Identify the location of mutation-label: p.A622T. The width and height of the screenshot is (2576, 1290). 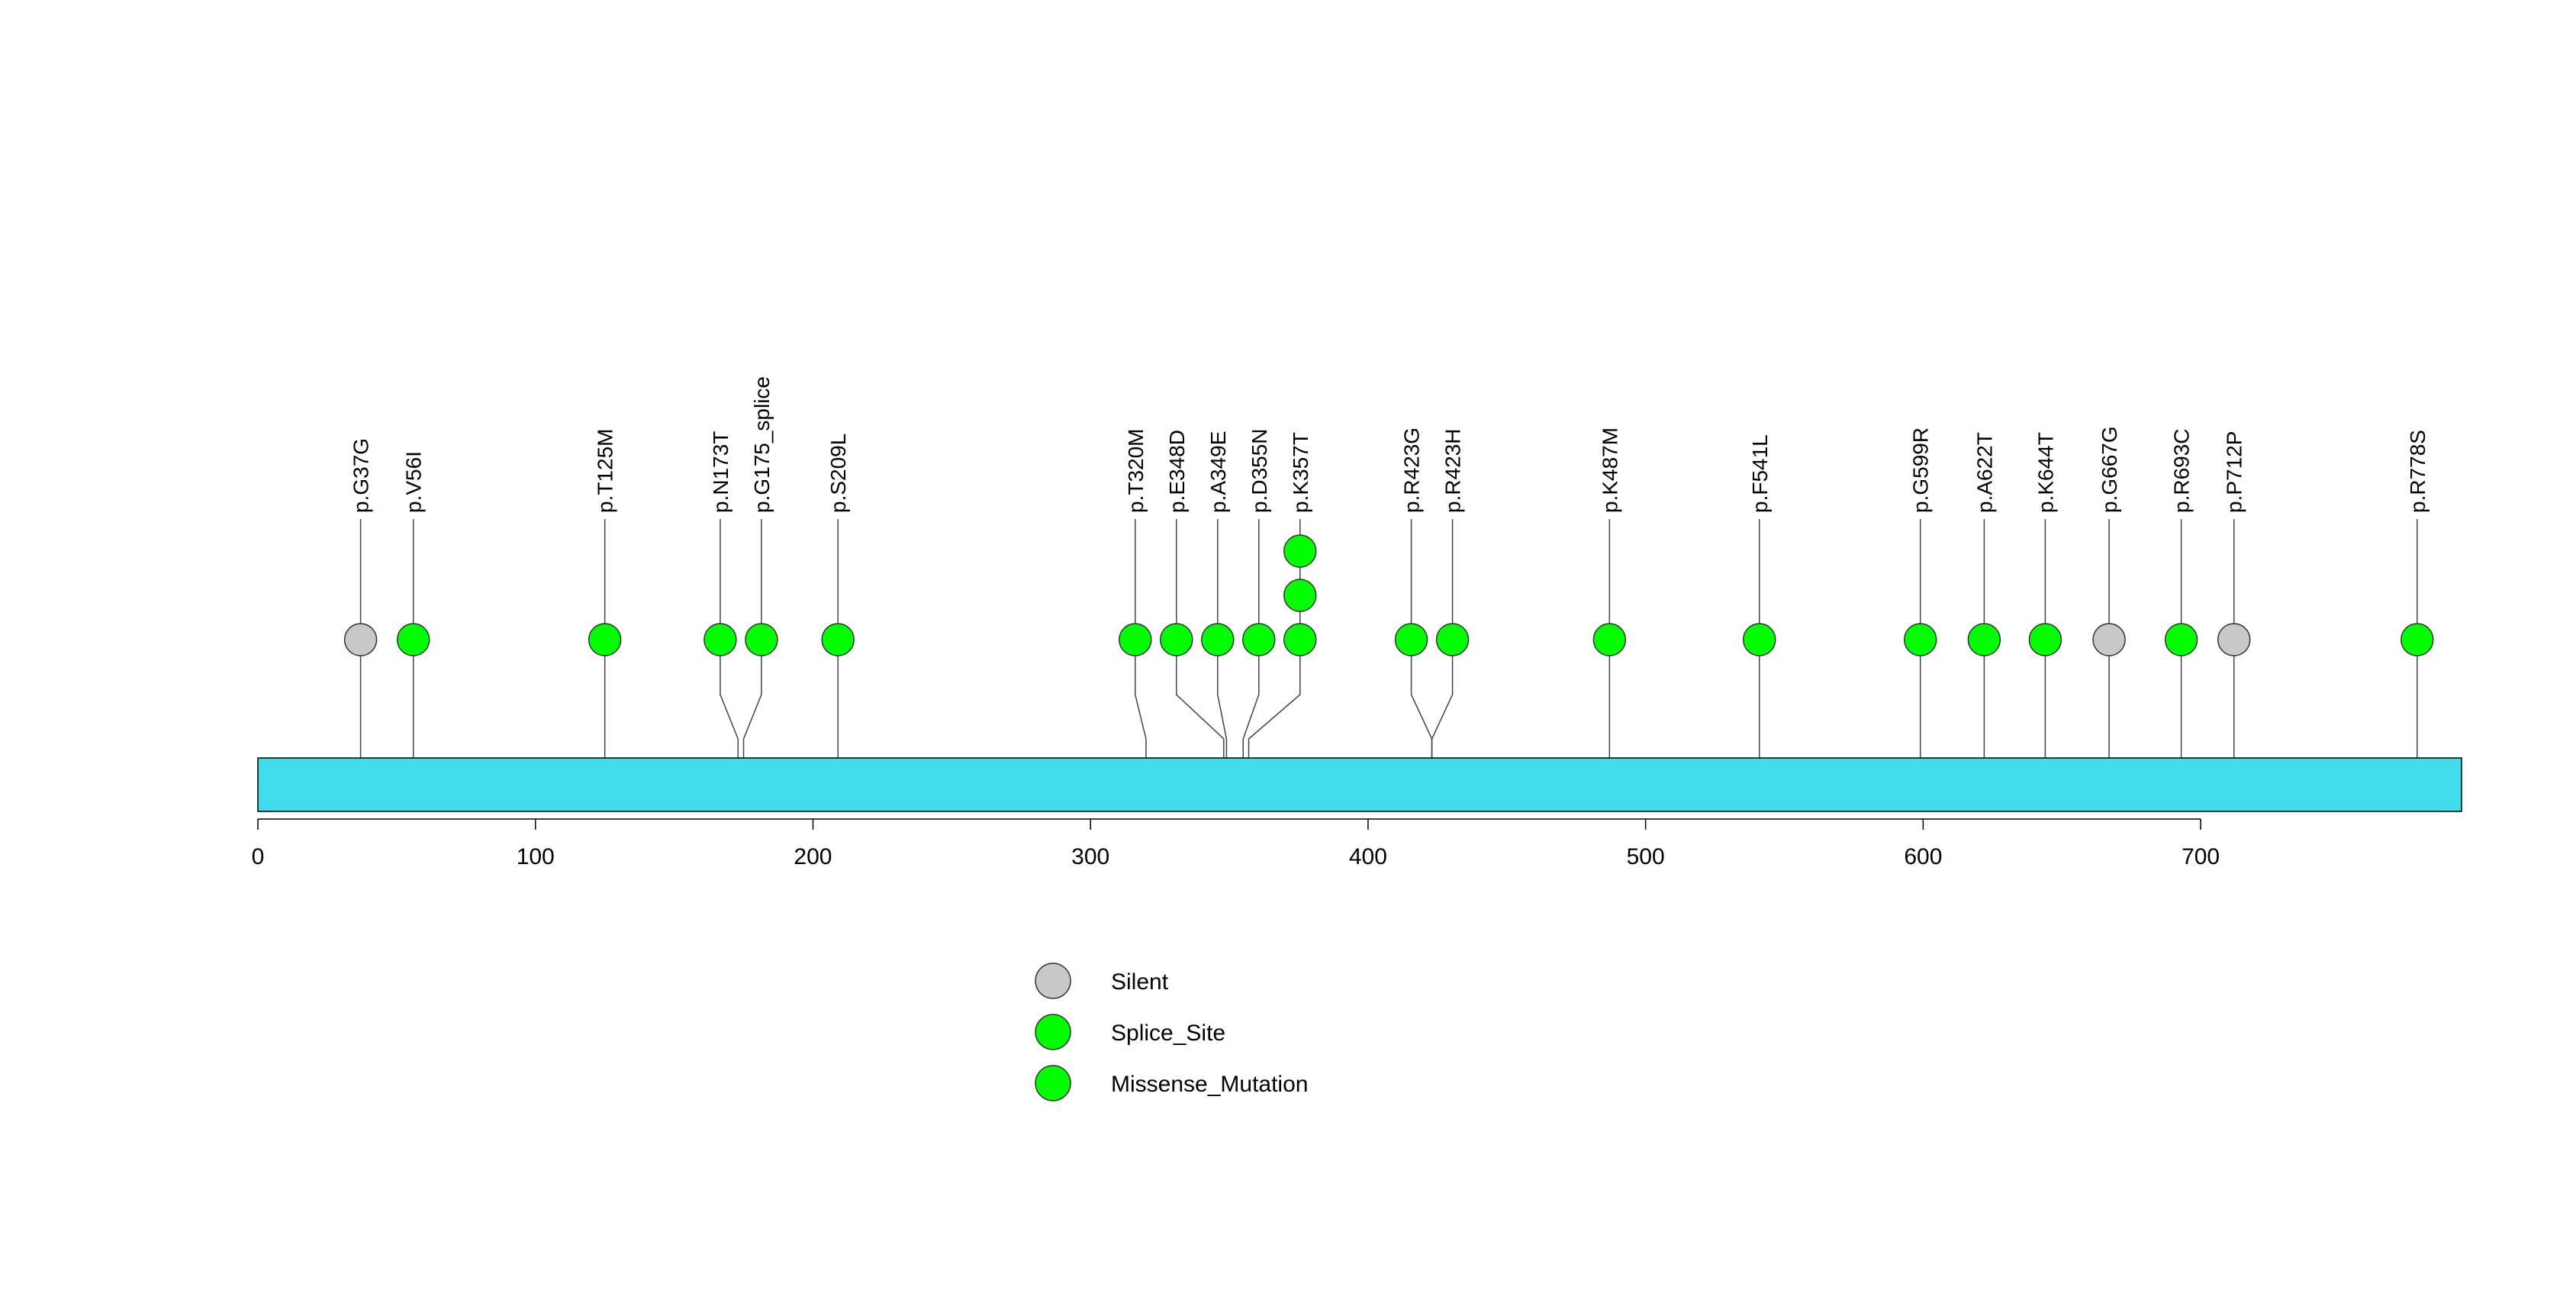
(1984, 472).